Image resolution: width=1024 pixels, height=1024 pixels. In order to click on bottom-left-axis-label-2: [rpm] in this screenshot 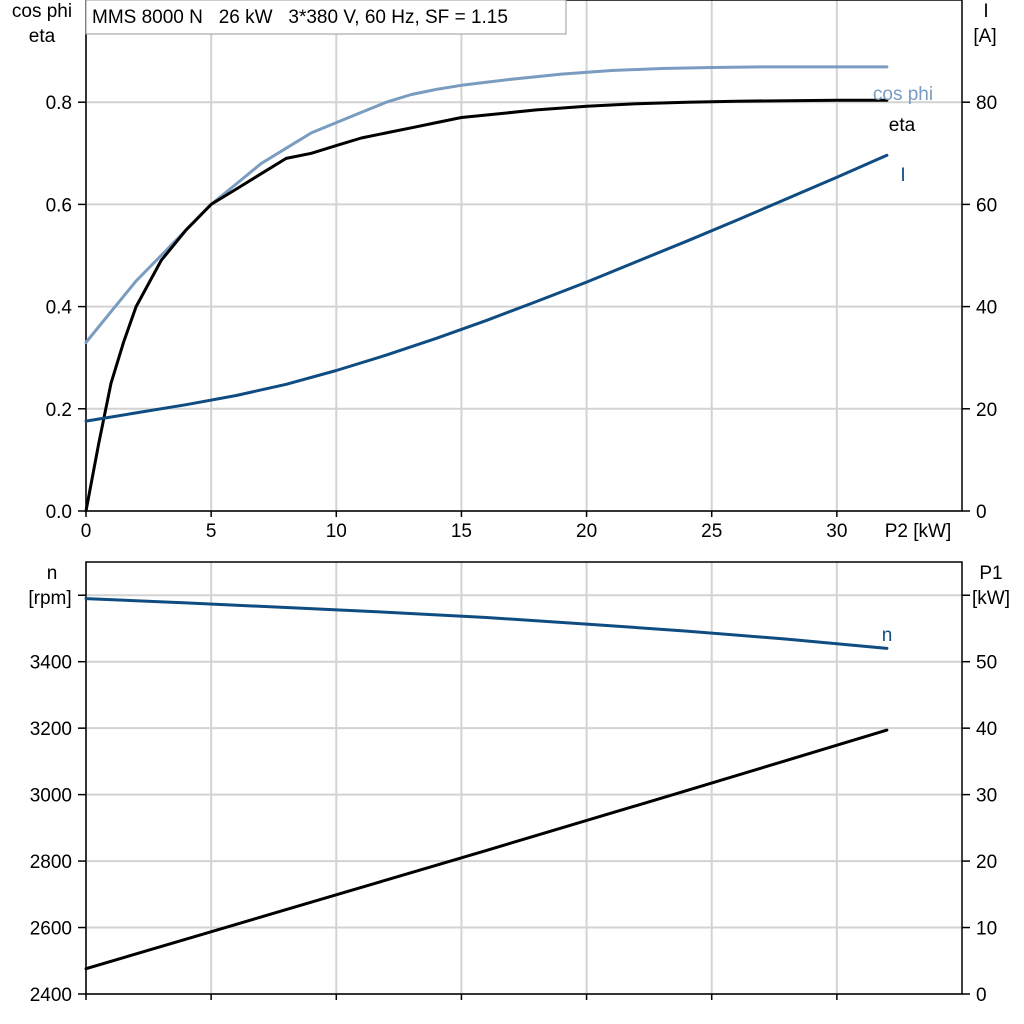, I will do `click(49, 598)`.